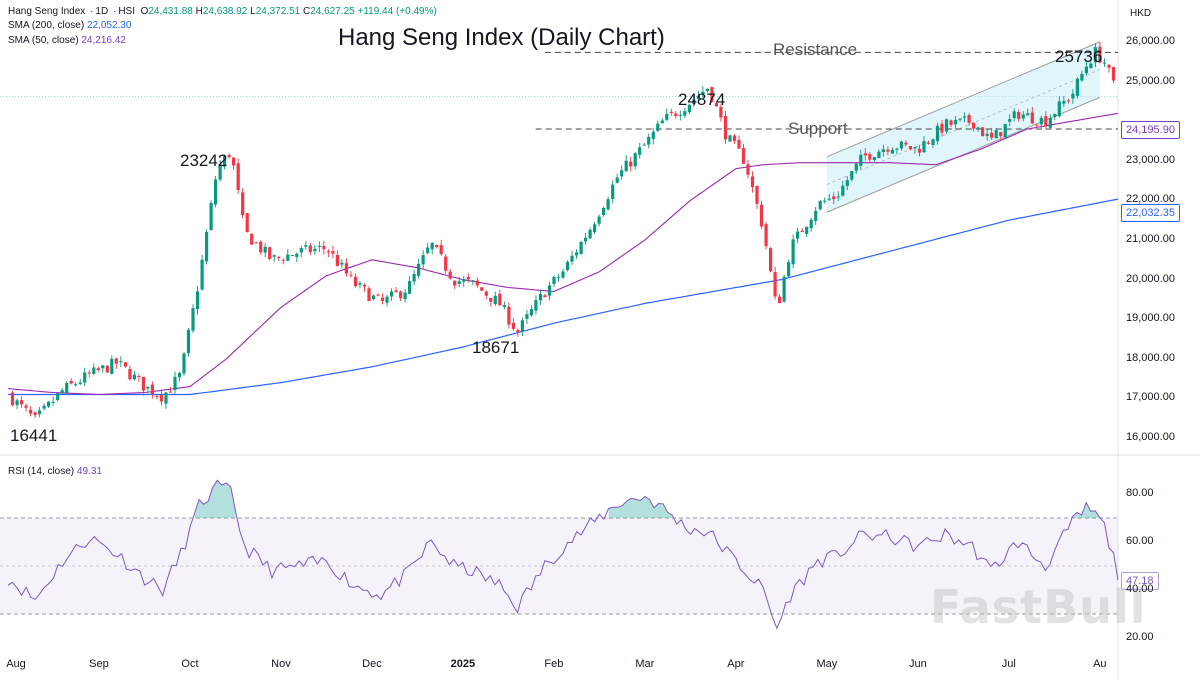 The width and height of the screenshot is (1200, 679). I want to click on peak-high-label: 25736, so click(1079, 56).